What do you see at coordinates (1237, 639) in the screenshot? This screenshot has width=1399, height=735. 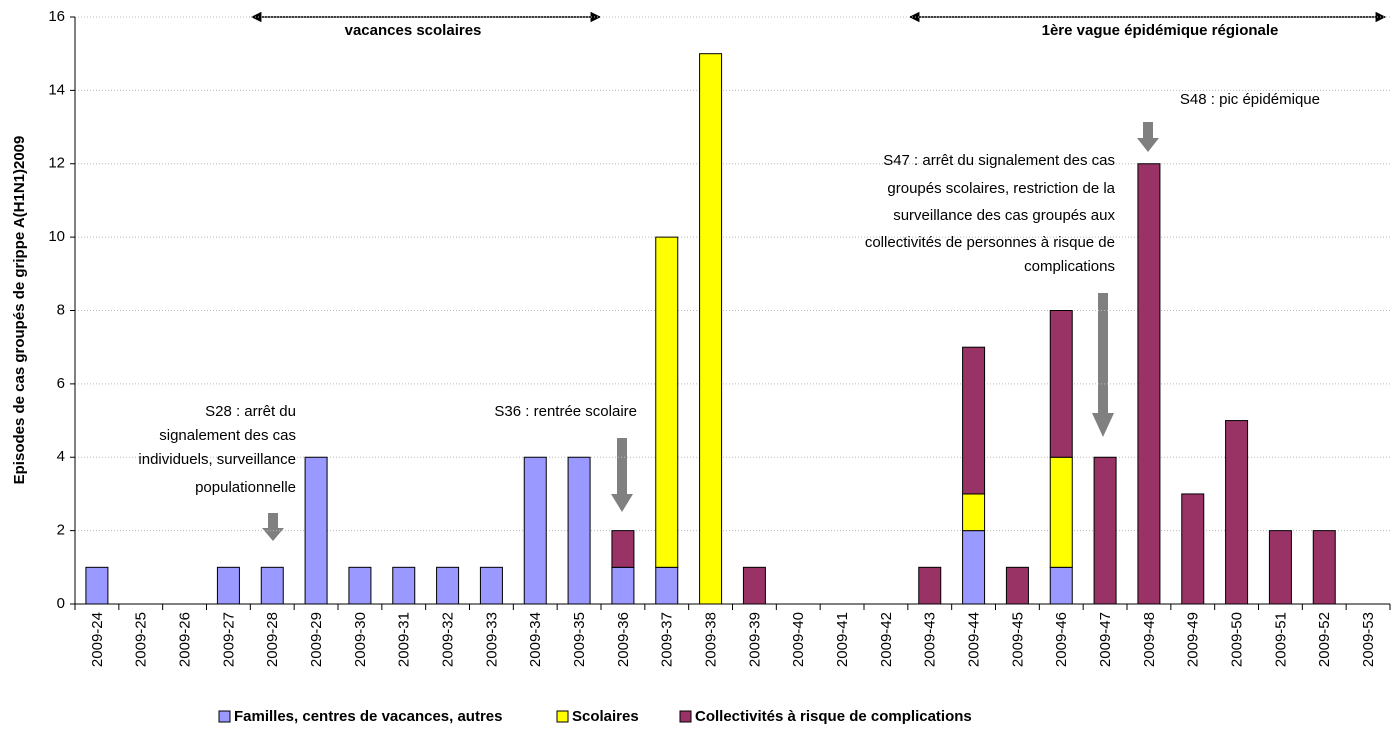 I see `x-tick-label: 2009-50` at bounding box center [1237, 639].